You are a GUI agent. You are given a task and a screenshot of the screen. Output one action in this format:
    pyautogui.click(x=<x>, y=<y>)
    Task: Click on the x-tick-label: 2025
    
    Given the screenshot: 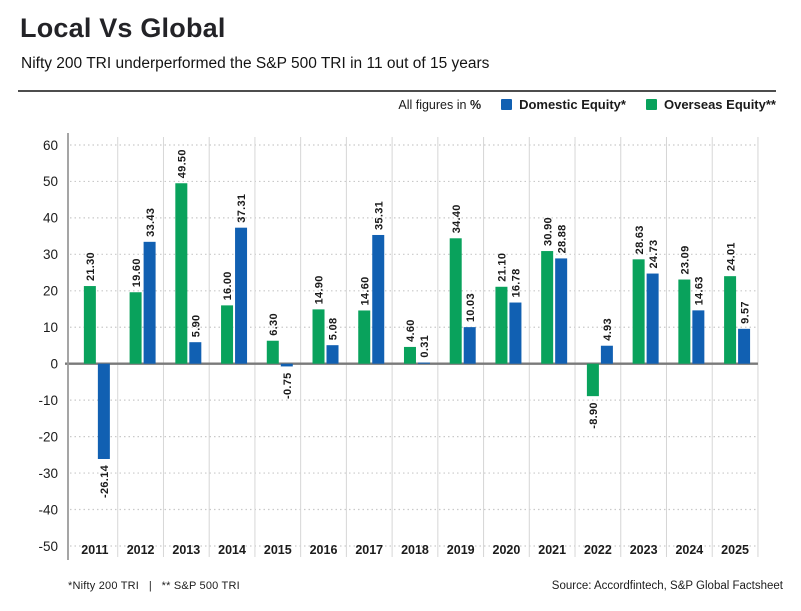 What is the action you would take?
    pyautogui.click(x=735, y=550)
    